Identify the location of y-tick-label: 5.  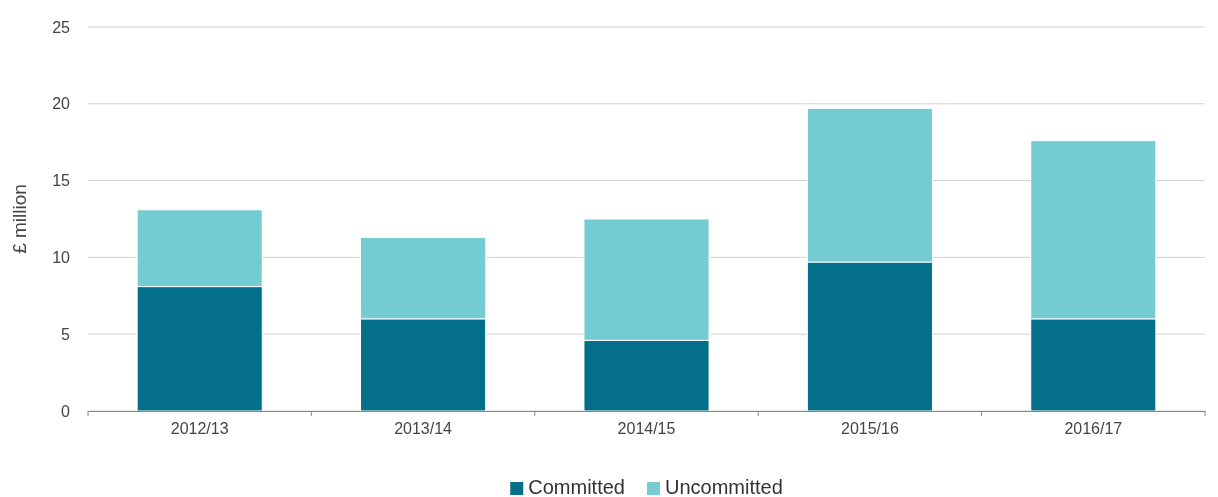
(66, 334).